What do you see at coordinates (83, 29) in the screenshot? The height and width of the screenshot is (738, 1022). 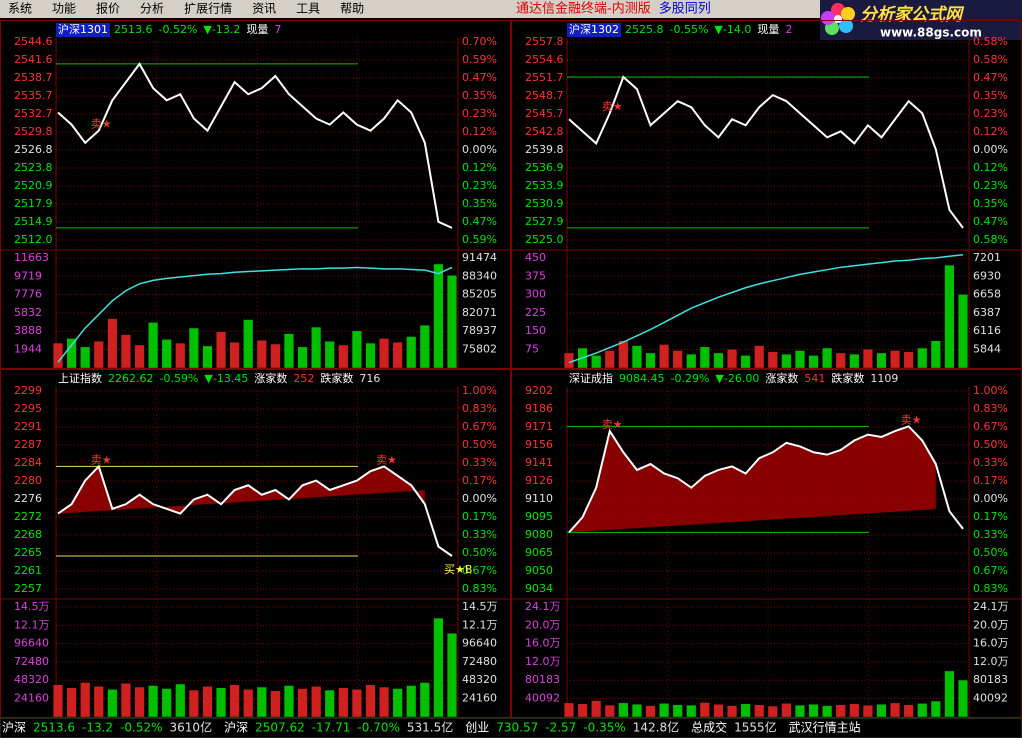 I see `header-text: 沪深1301` at bounding box center [83, 29].